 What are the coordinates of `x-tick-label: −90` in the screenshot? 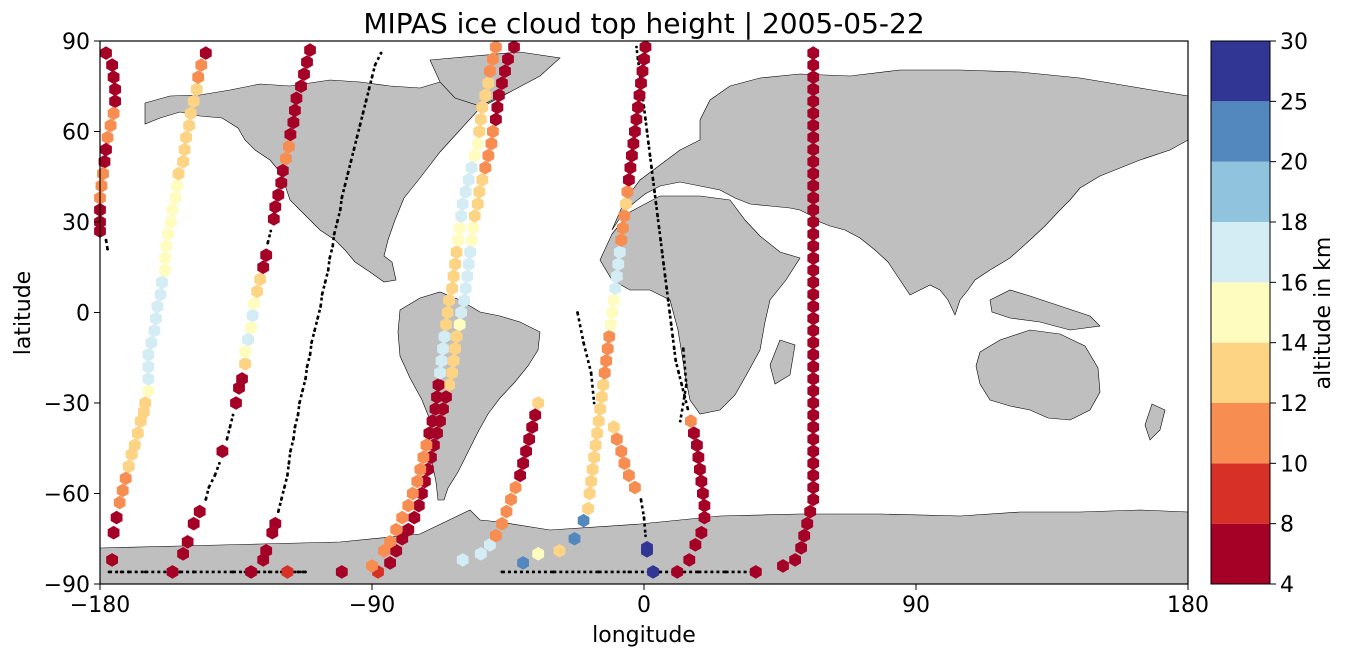 It's located at (372, 605).